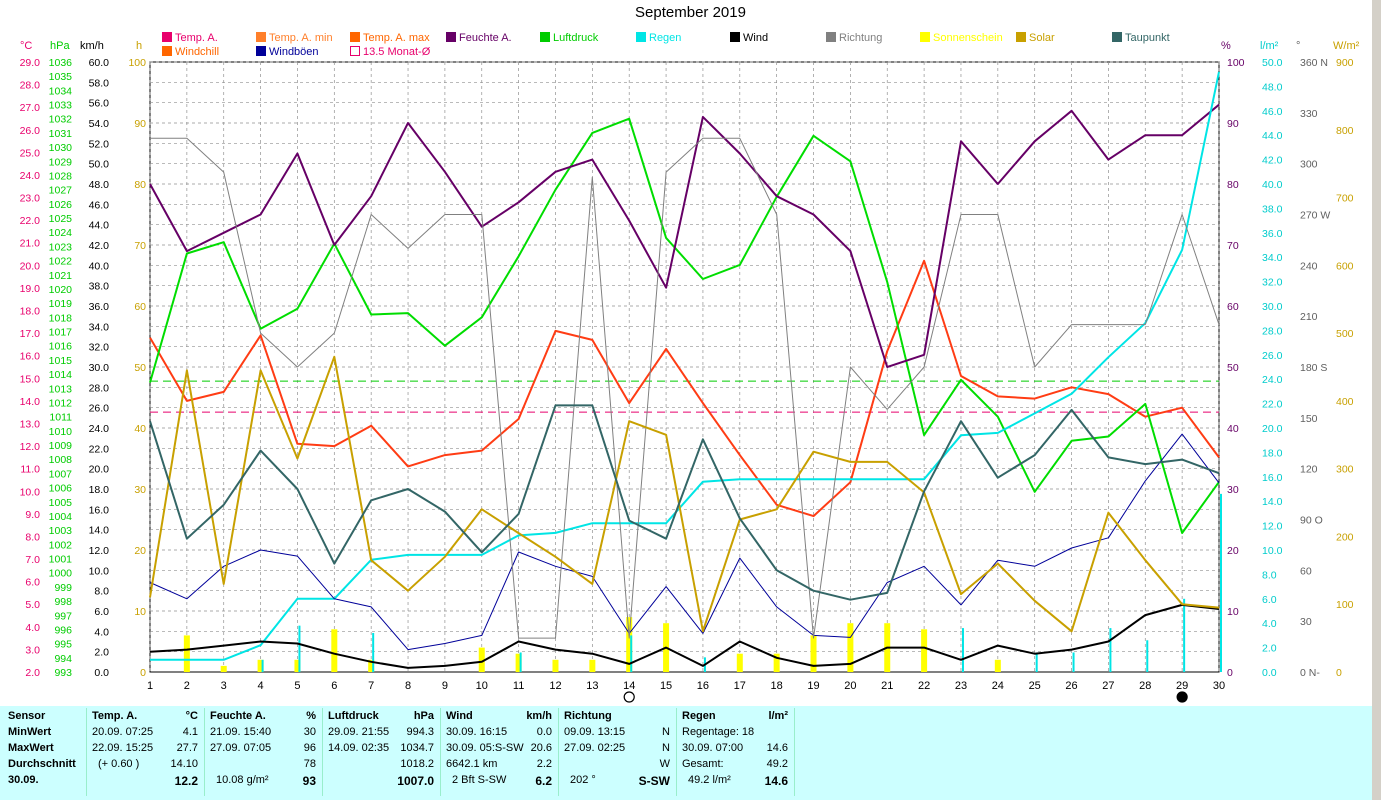  Describe the element at coordinates (309, 748) in the screenshot. I see `stats-hum-max: 96` at that location.